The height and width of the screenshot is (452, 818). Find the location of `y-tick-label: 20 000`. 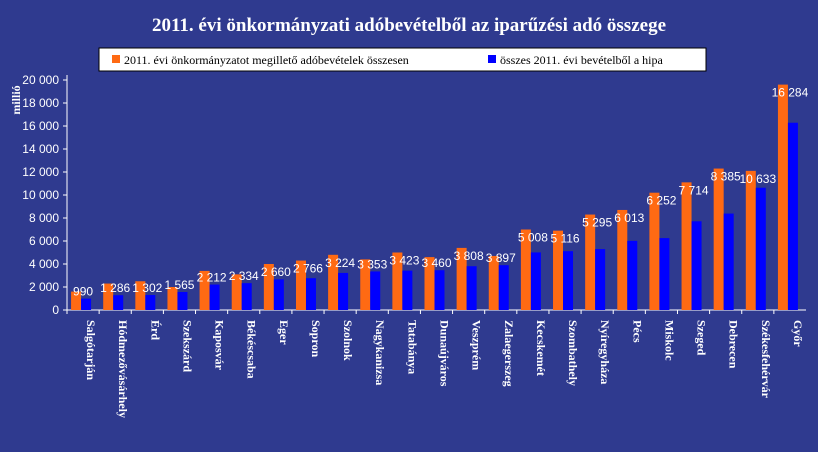

y-tick-label: 20 000 is located at coordinates (40, 80).